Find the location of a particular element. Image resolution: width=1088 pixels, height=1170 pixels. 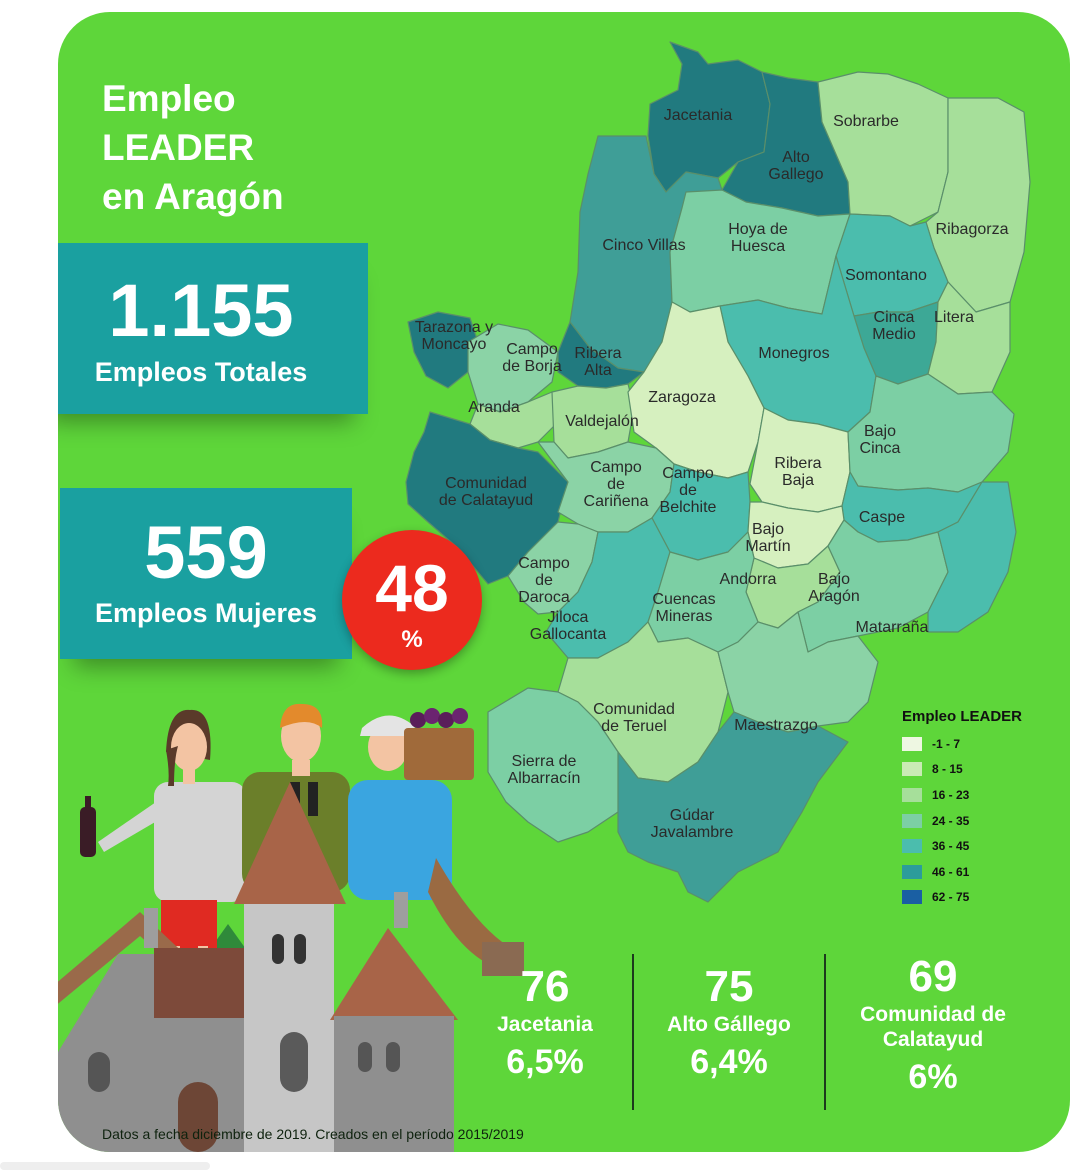

bottom-shadow is located at coordinates (105, 1166).